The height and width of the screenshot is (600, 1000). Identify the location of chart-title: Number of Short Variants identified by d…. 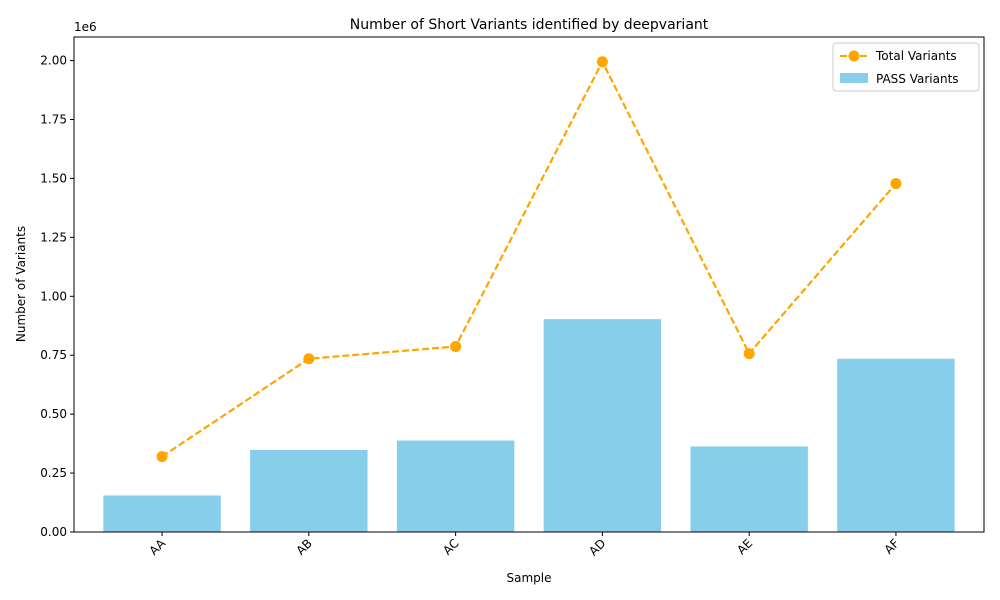
(529, 25).